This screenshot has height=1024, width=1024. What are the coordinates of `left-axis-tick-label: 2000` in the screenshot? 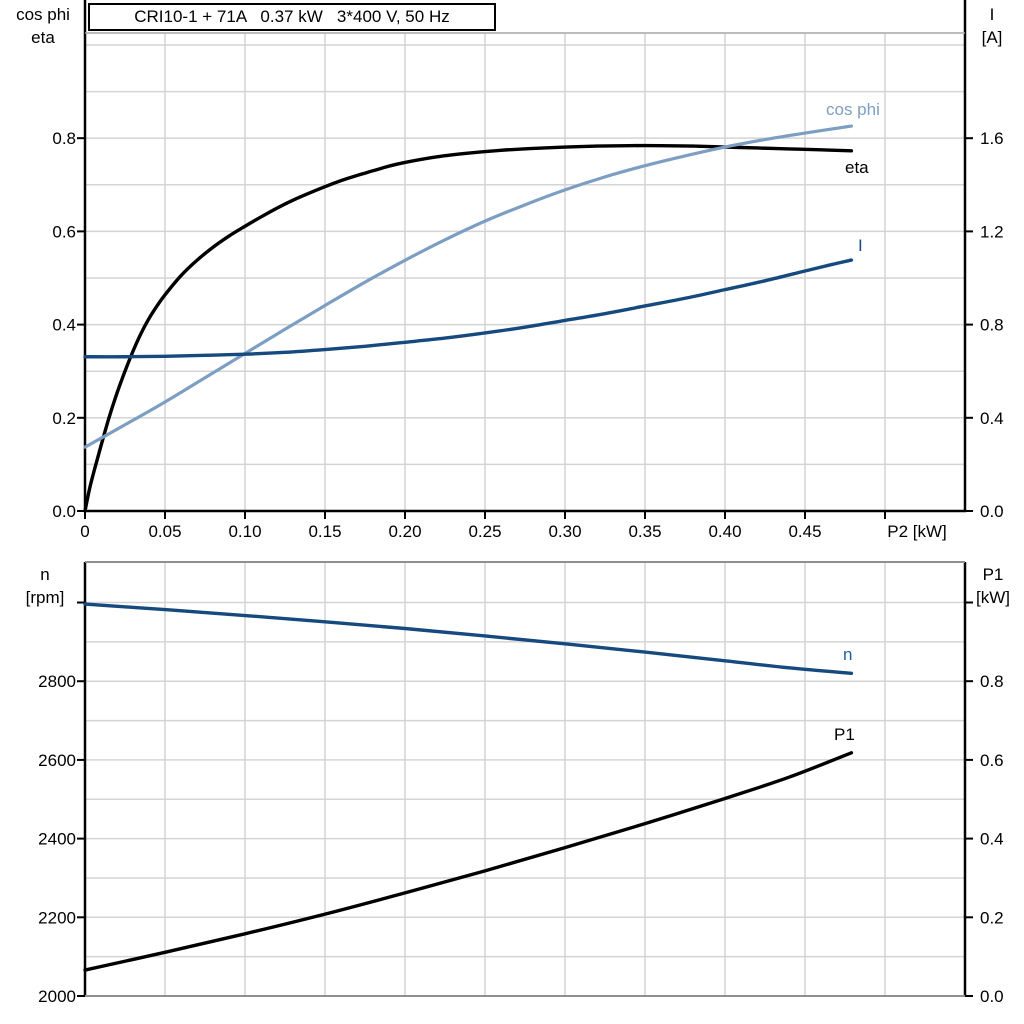 It's located at (57, 996).